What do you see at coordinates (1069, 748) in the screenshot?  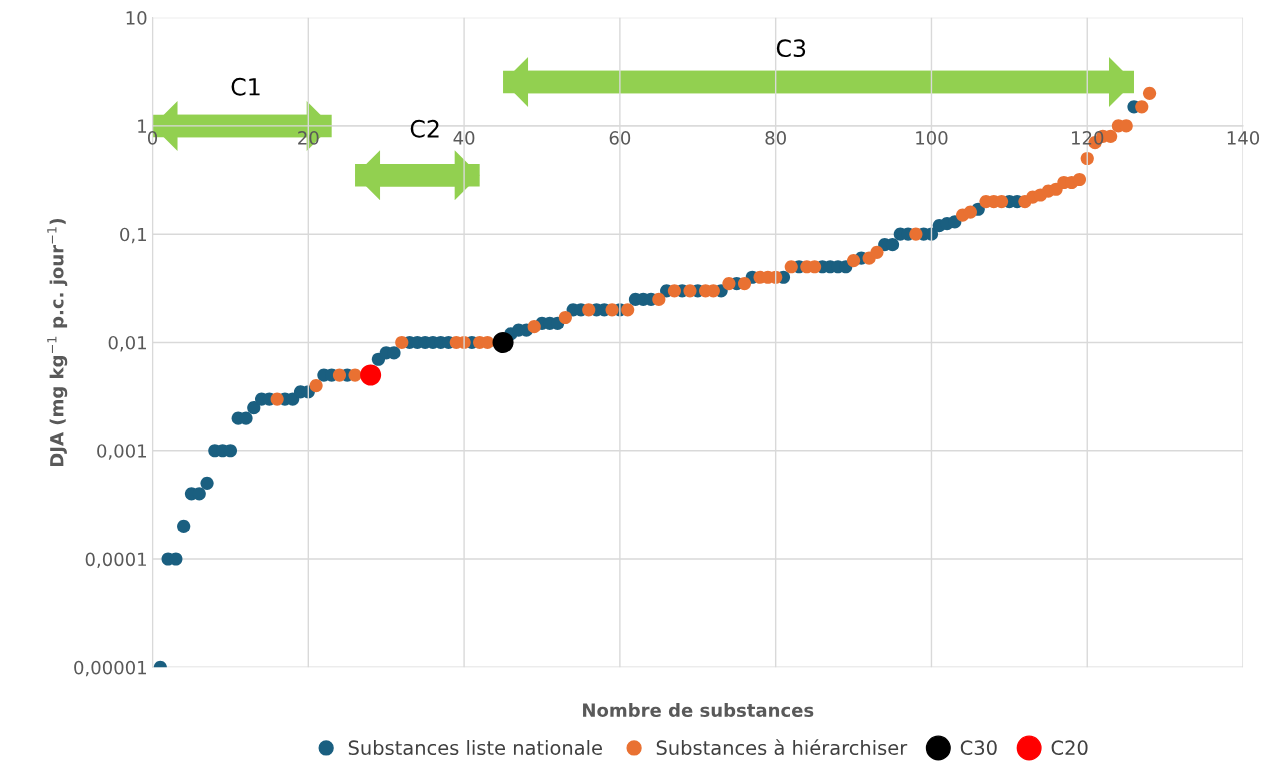 I see `legend-label: C20` at bounding box center [1069, 748].